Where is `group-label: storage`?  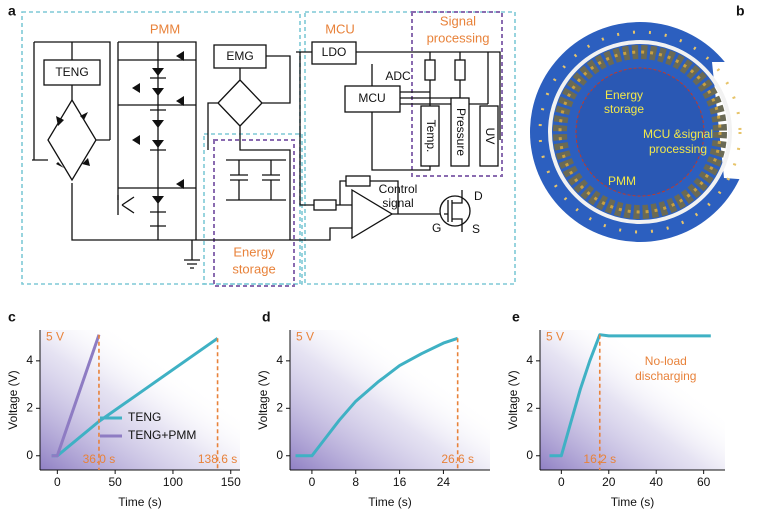
group-label: storage is located at coordinates (253, 268).